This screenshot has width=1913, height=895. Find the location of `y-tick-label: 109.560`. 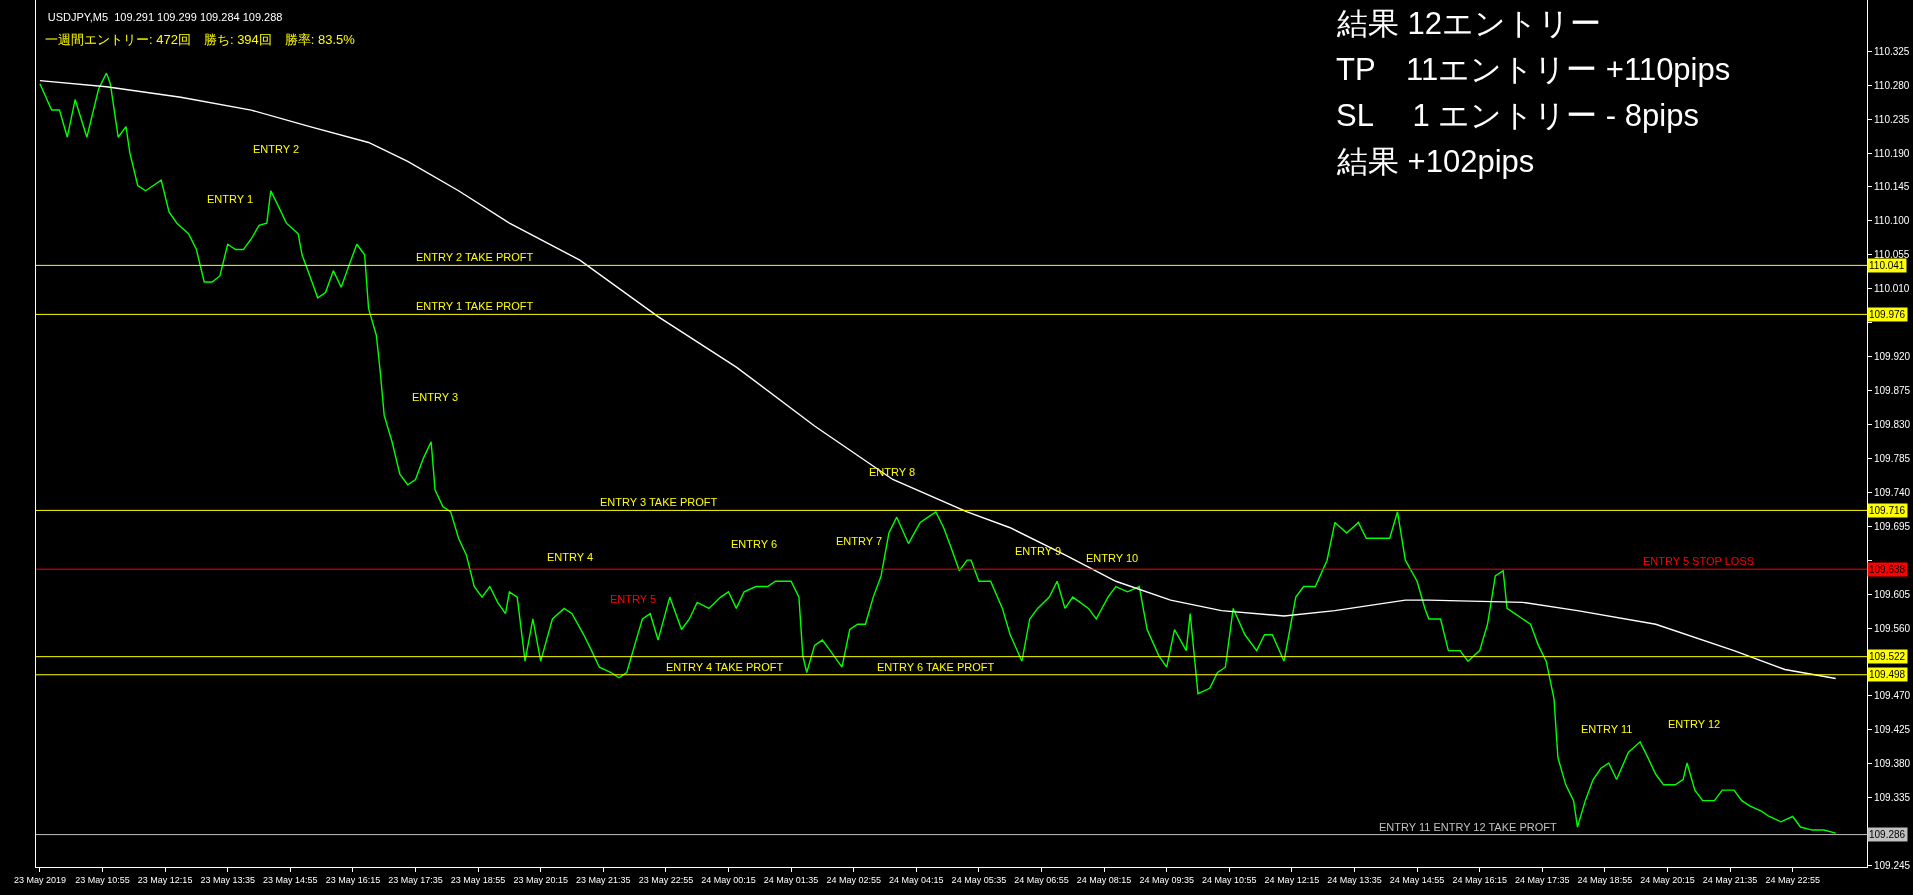

y-tick-label: 109.560 is located at coordinates (1892, 628).